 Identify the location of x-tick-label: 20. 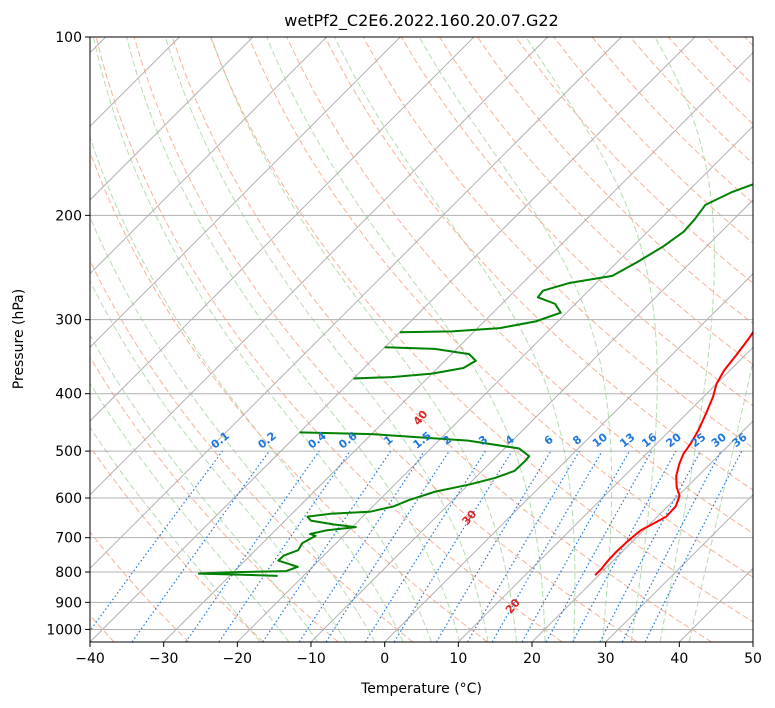
(532, 659).